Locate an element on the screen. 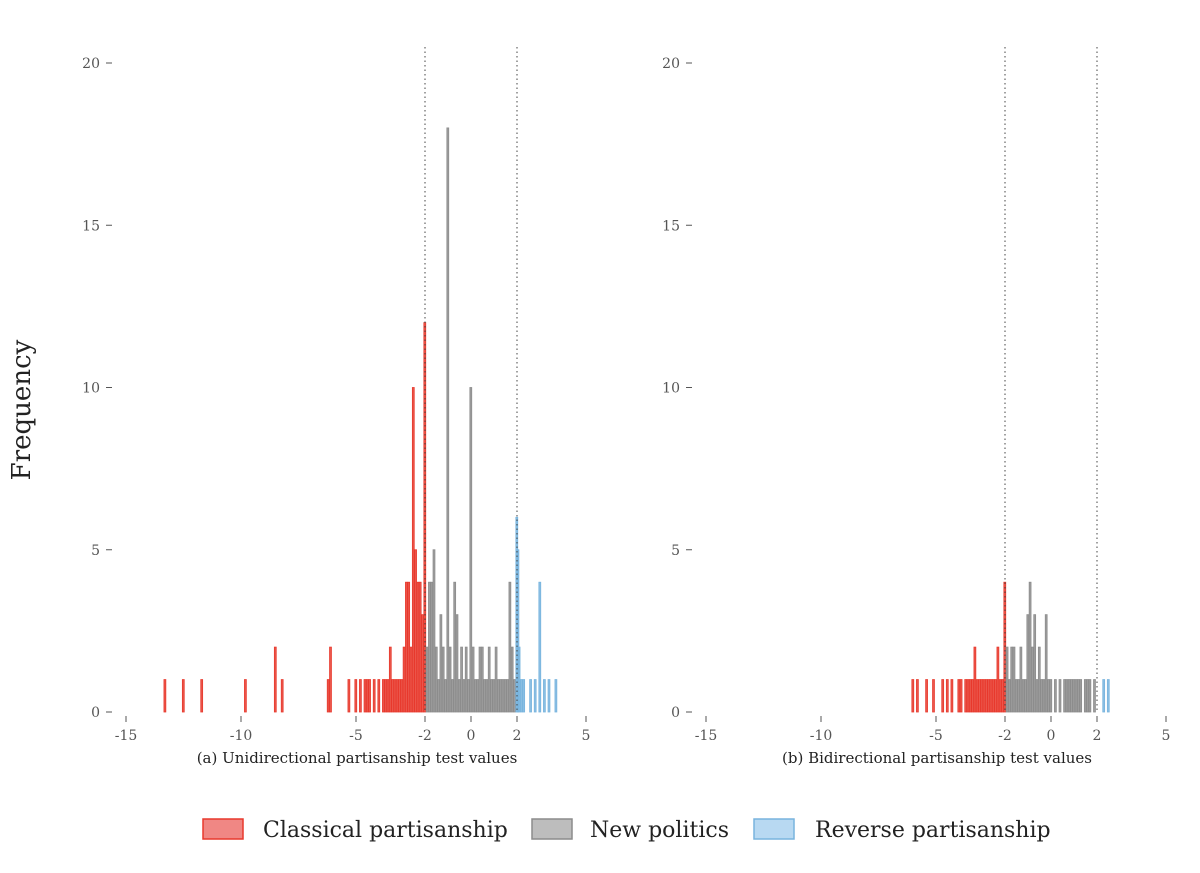 The height and width of the screenshot is (873, 1200). legend-label: Classical partisanship is located at coordinates (385, 830).